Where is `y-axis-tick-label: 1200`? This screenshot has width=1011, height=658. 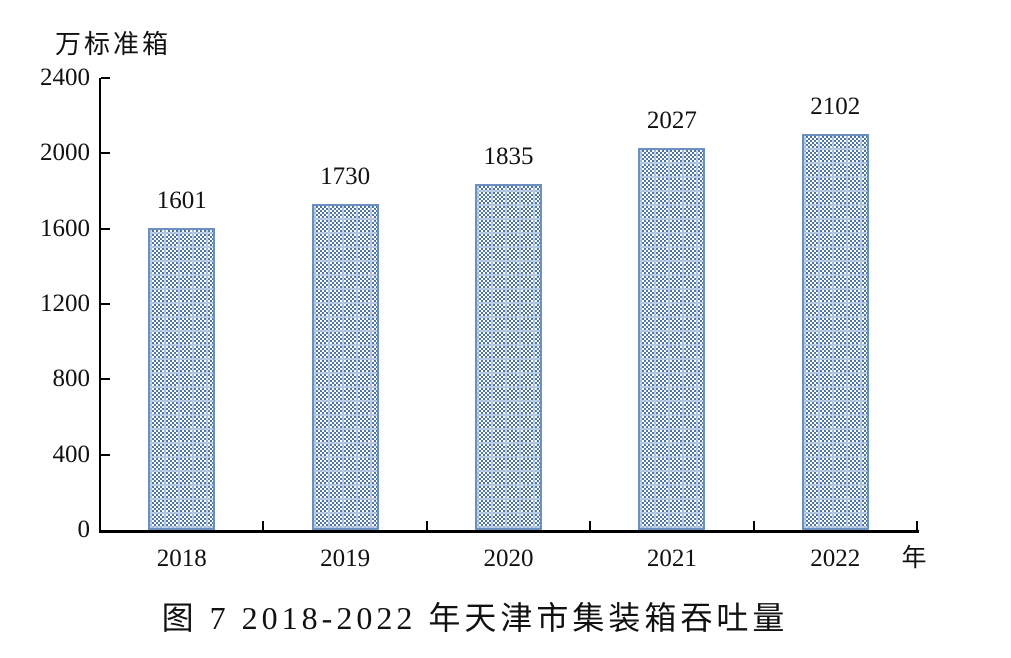 y-axis-tick-label: 1200 is located at coordinates (65, 303).